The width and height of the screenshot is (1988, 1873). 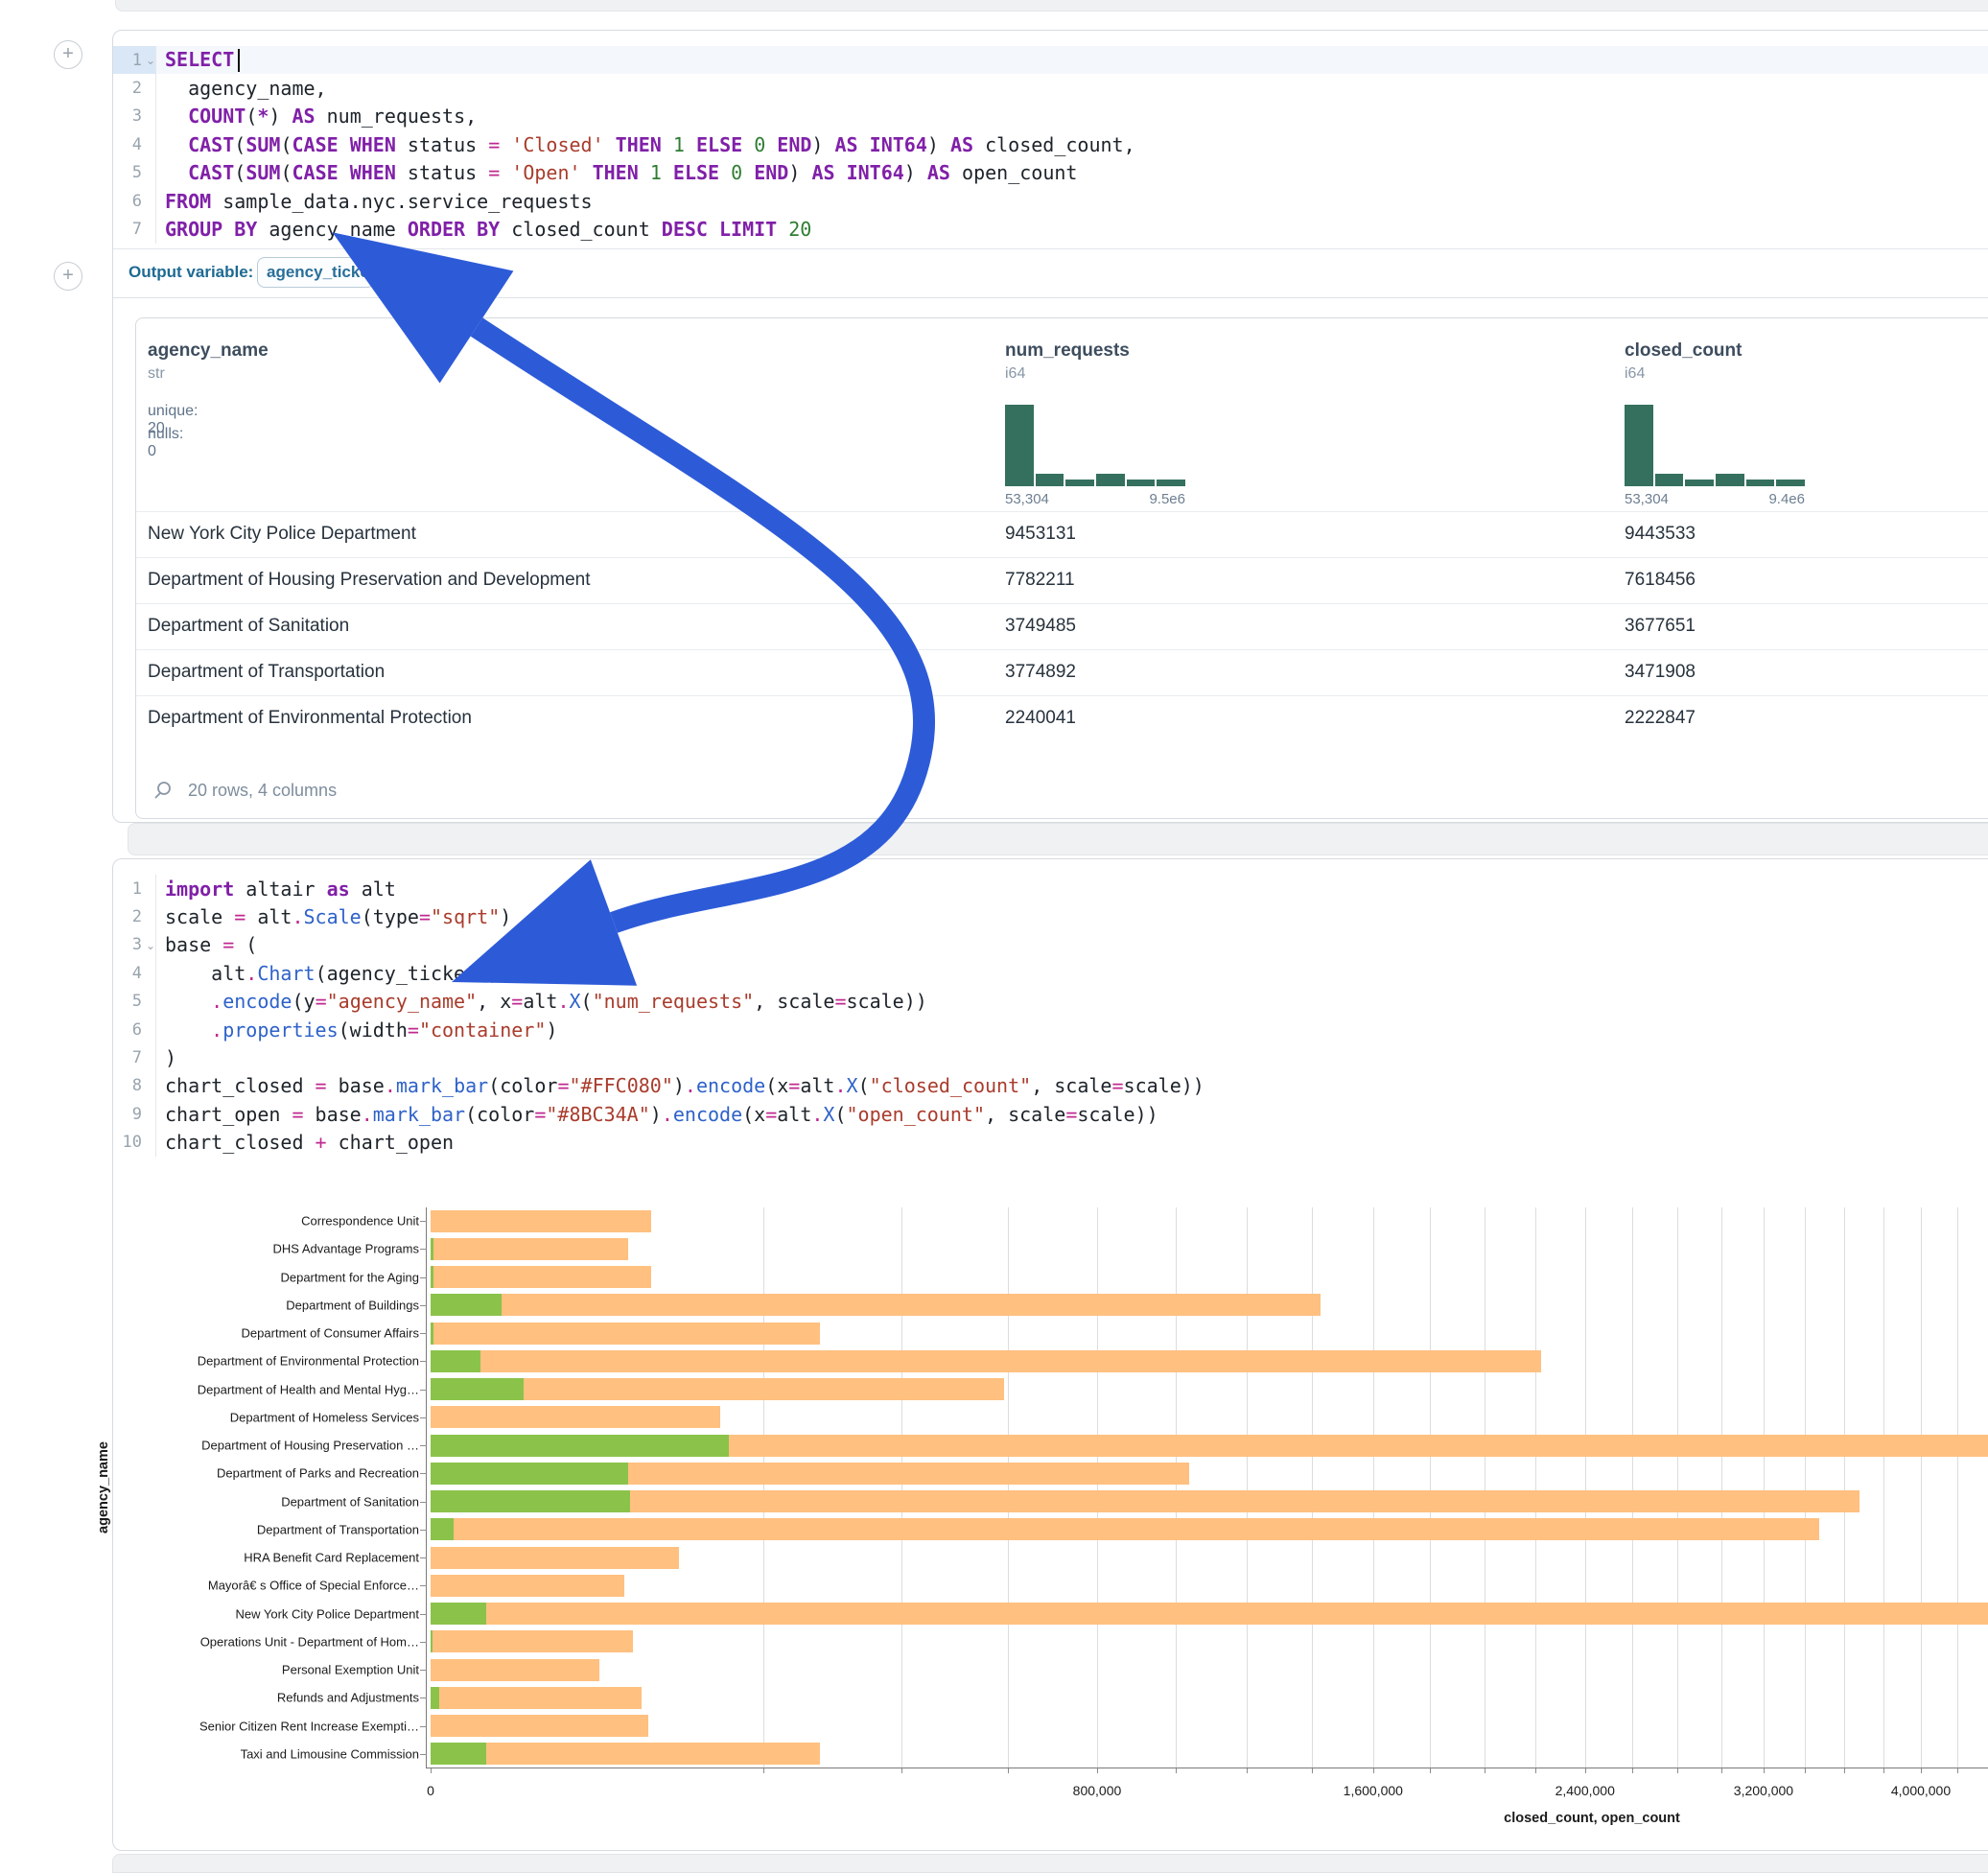 I want to click on column-type: i64, so click(x=1636, y=374).